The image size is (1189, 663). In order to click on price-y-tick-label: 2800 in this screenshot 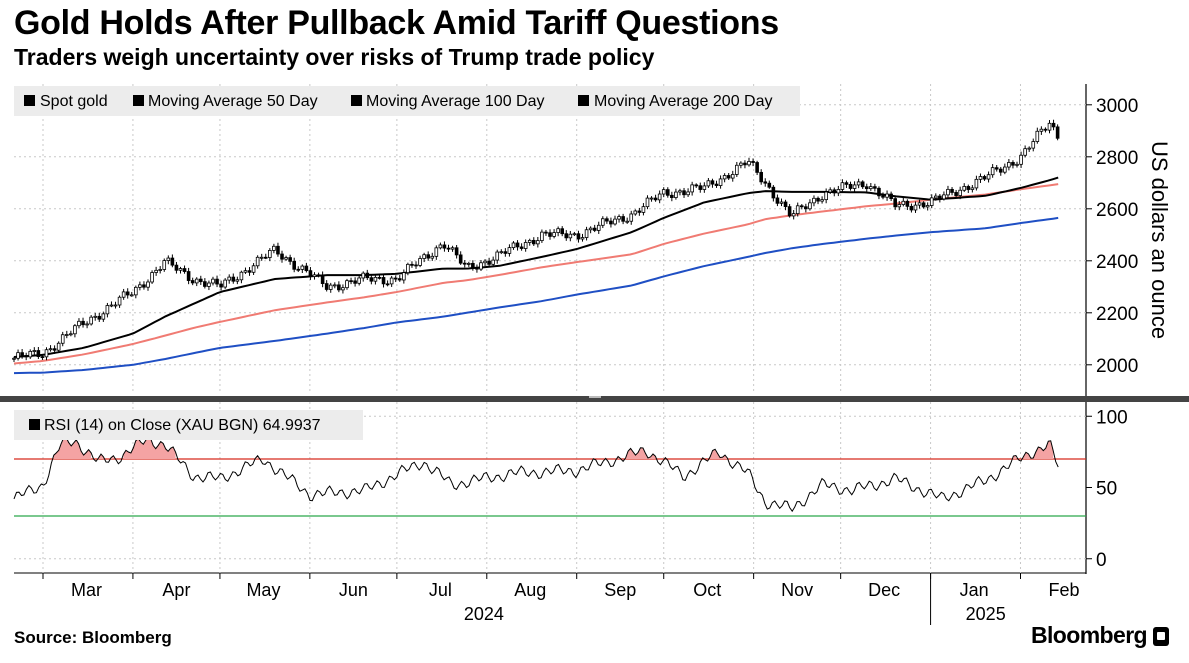, I will do `click(1117, 158)`.